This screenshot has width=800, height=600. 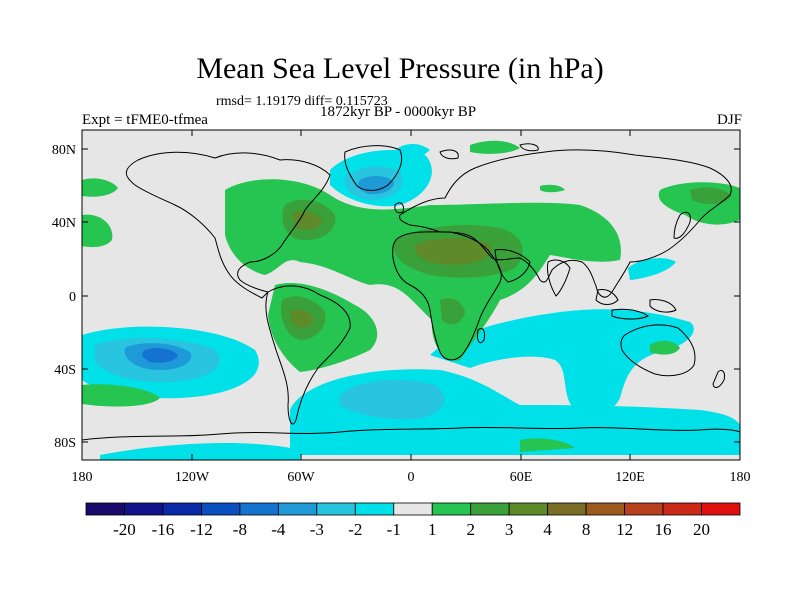 What do you see at coordinates (547, 529) in the screenshot?
I see `colorbar-label: 4` at bounding box center [547, 529].